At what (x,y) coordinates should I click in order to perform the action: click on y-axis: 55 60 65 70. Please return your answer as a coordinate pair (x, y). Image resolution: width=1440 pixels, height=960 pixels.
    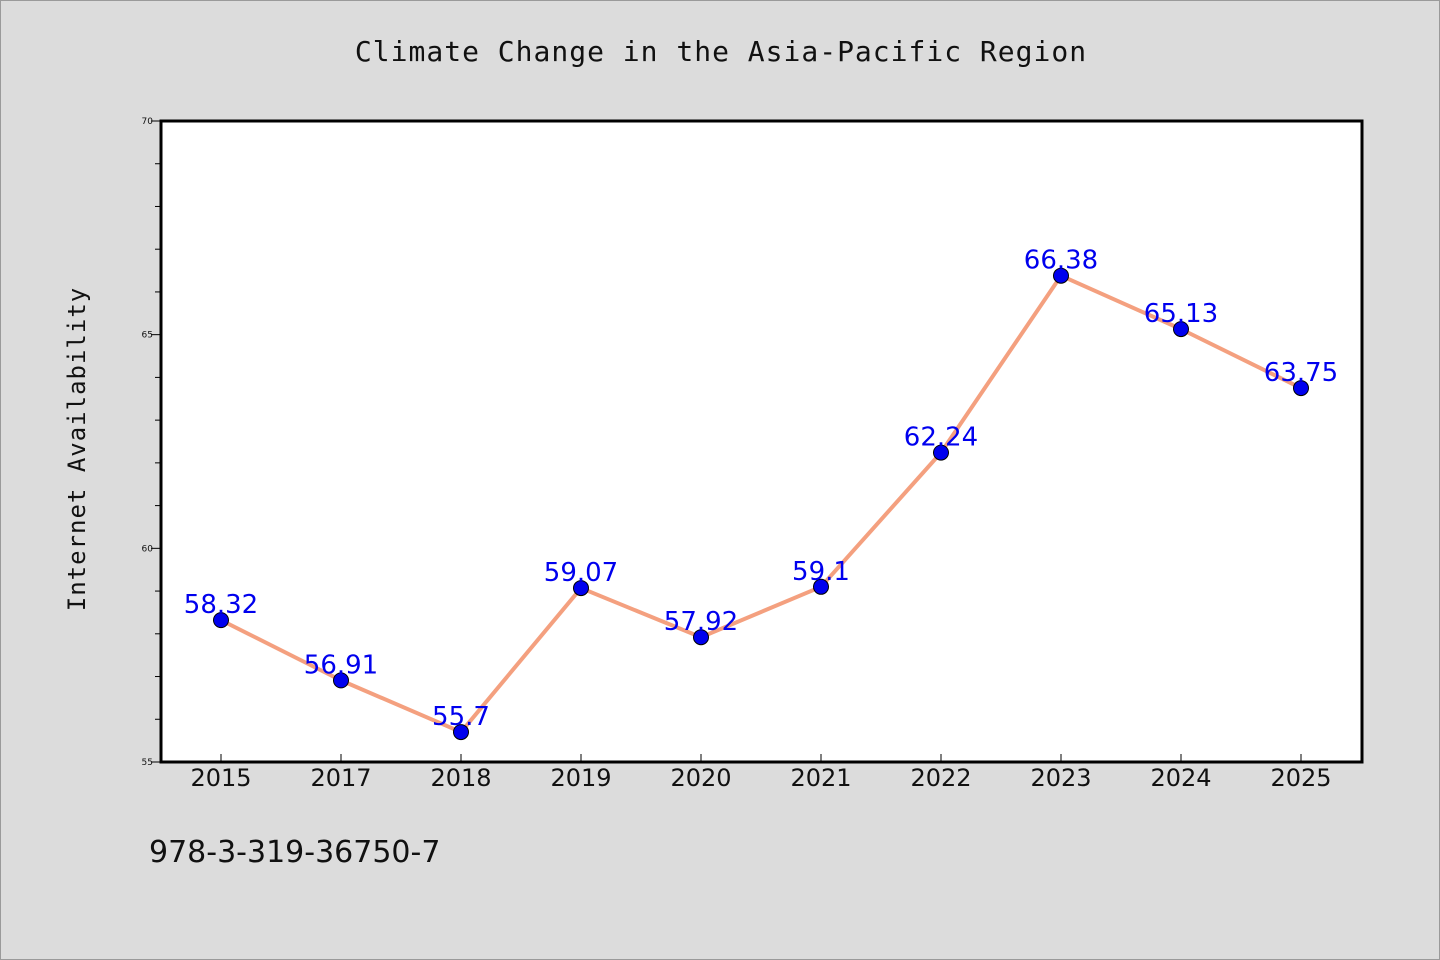
    Looking at the image, I should click on (151, 442).